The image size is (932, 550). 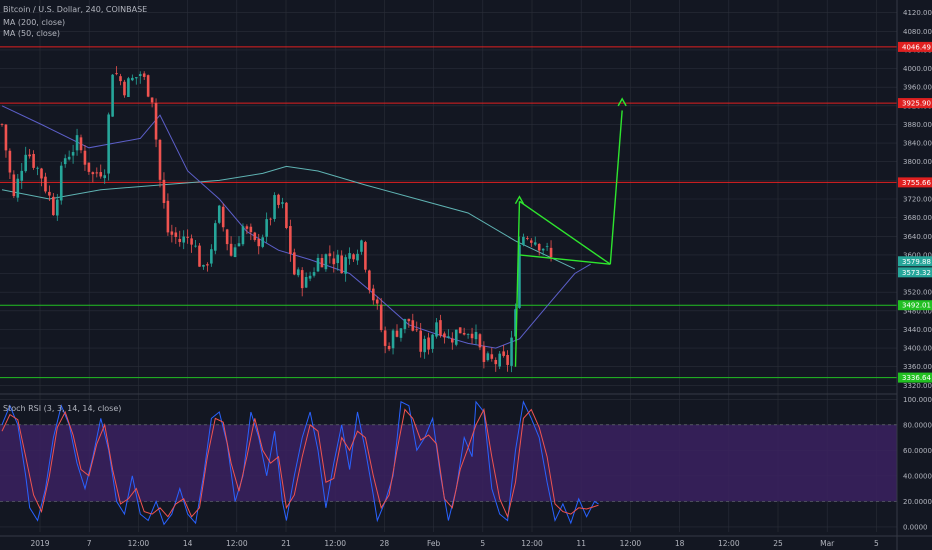 I want to click on ma50-legend: MA (50, close), so click(x=32, y=33).